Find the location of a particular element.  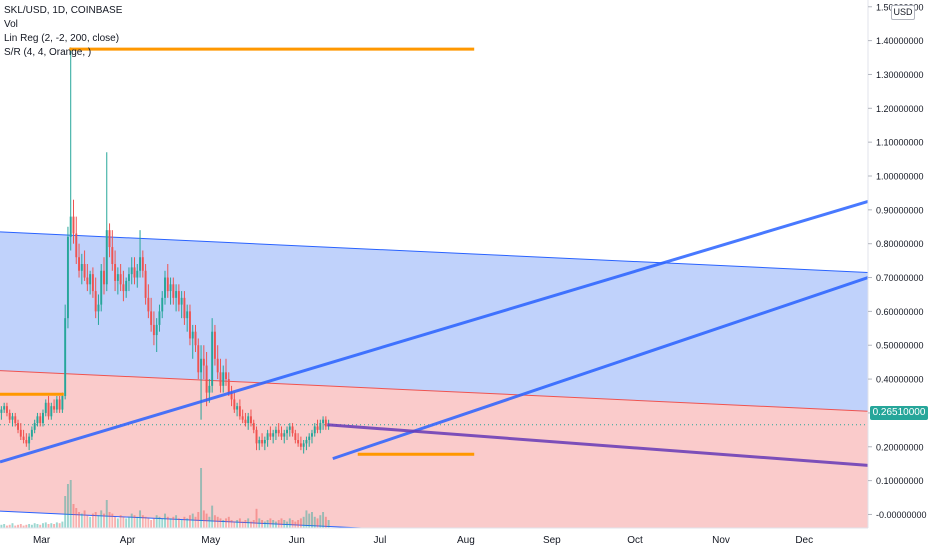

price-tick-label: 1.20000000 is located at coordinates (900, 109).